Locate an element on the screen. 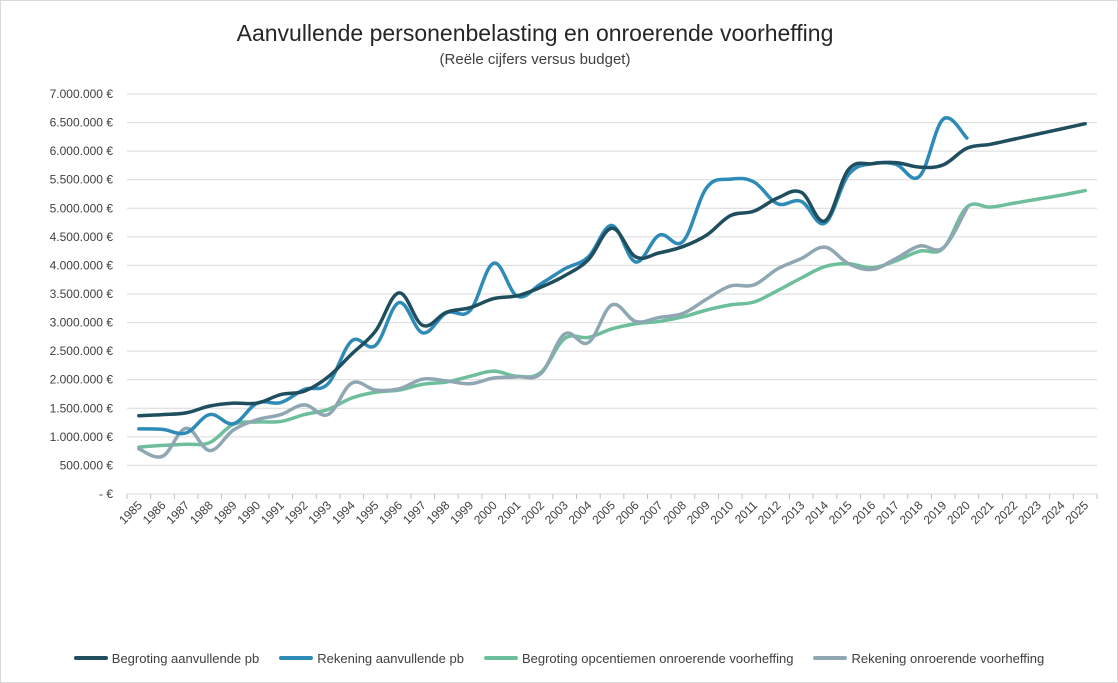  legend-item-rekening-ov: Rekening onroerende voorheffing is located at coordinates (928, 658).